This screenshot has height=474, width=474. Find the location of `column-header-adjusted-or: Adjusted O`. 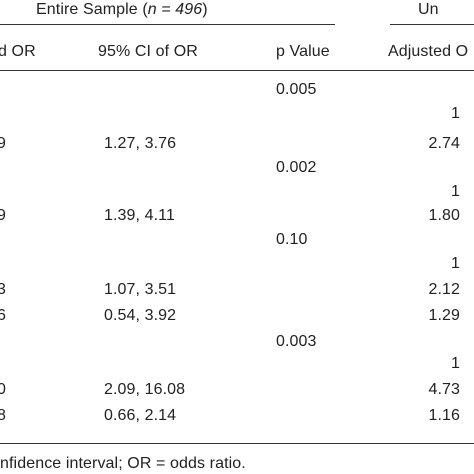

column-header-adjusted-or: Adjusted O is located at coordinates (428, 51).